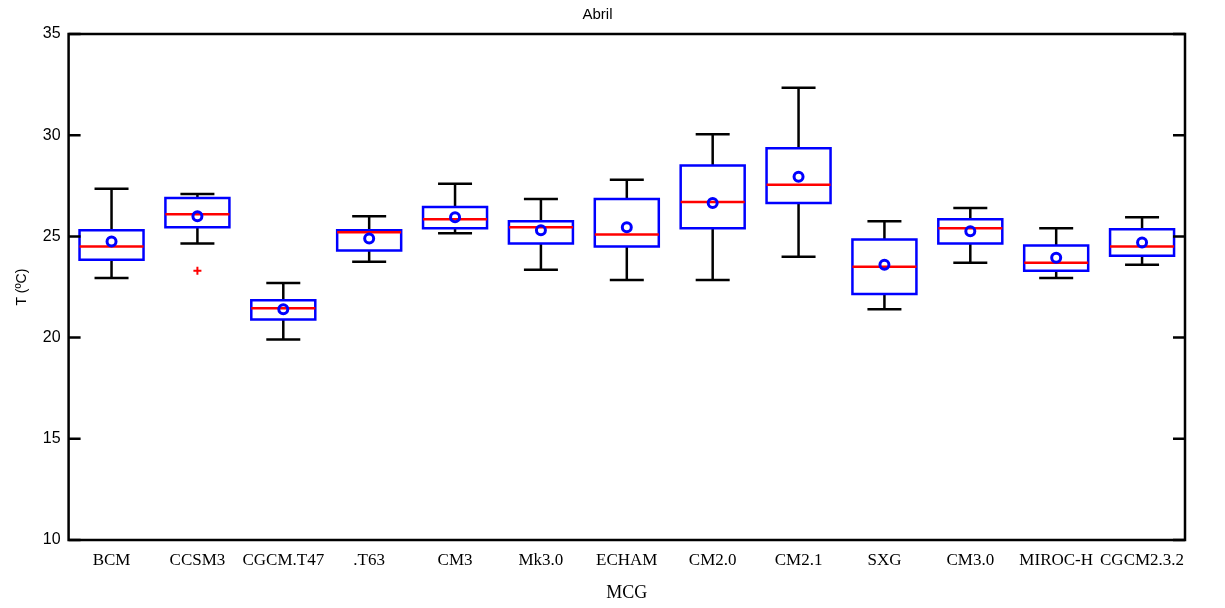 The image size is (1225, 608). What do you see at coordinates (1056, 559) in the screenshot?
I see `x-tick-label: MIROC-H` at bounding box center [1056, 559].